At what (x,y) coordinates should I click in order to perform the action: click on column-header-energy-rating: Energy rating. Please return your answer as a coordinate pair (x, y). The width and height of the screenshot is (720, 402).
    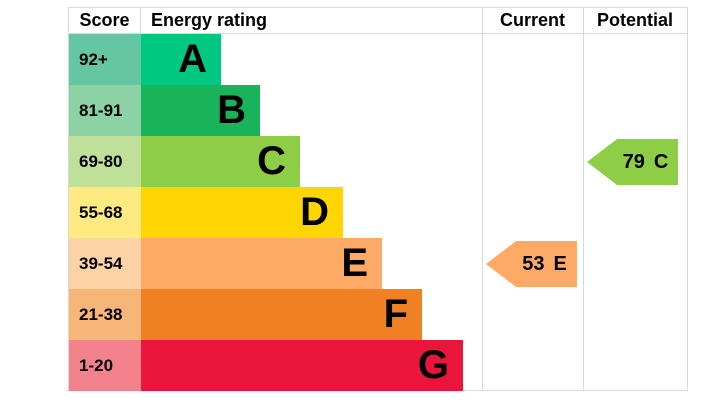
    Looking at the image, I should click on (209, 20).